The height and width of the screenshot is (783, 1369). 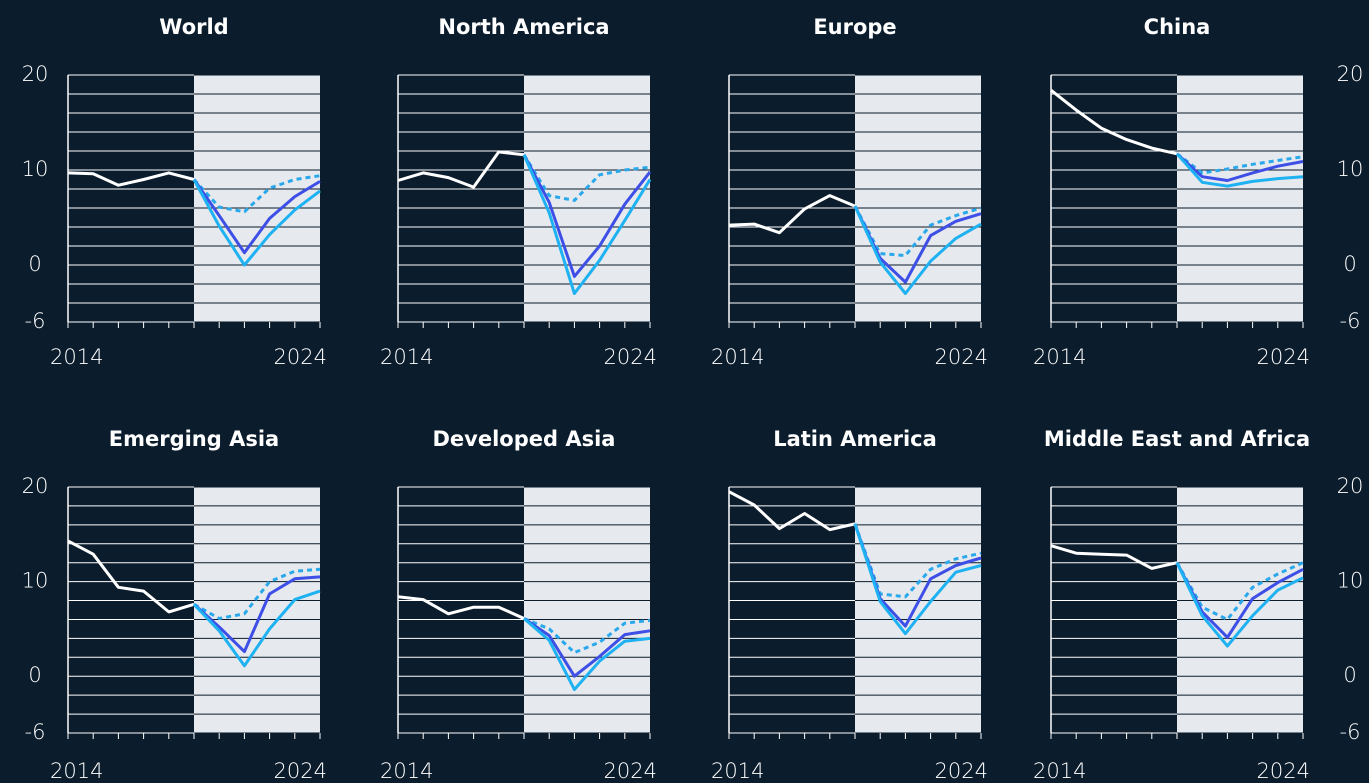 I want to click on chart-title: North America, so click(x=523, y=27).